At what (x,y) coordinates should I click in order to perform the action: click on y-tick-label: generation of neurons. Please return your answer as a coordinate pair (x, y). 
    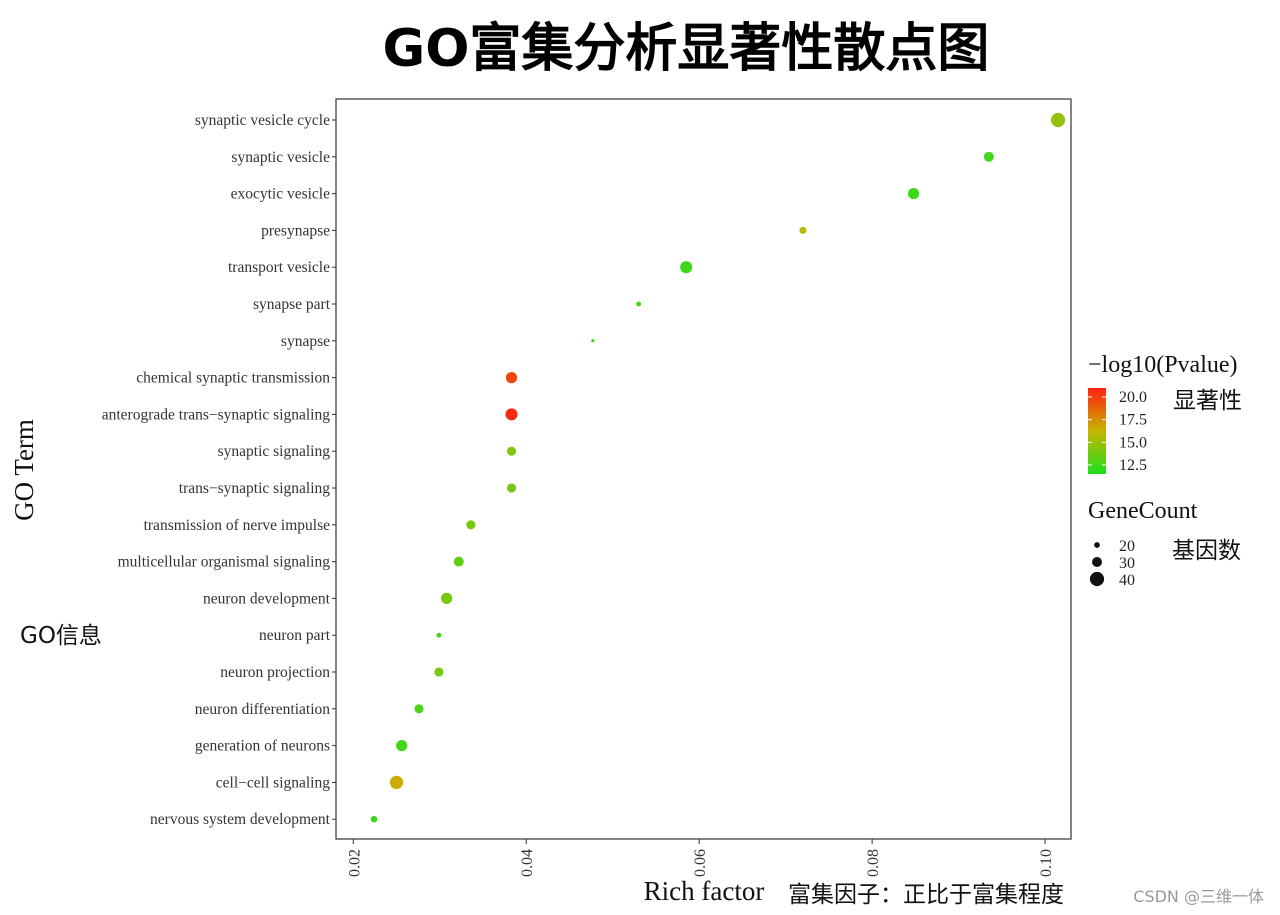
    Looking at the image, I should click on (262, 746).